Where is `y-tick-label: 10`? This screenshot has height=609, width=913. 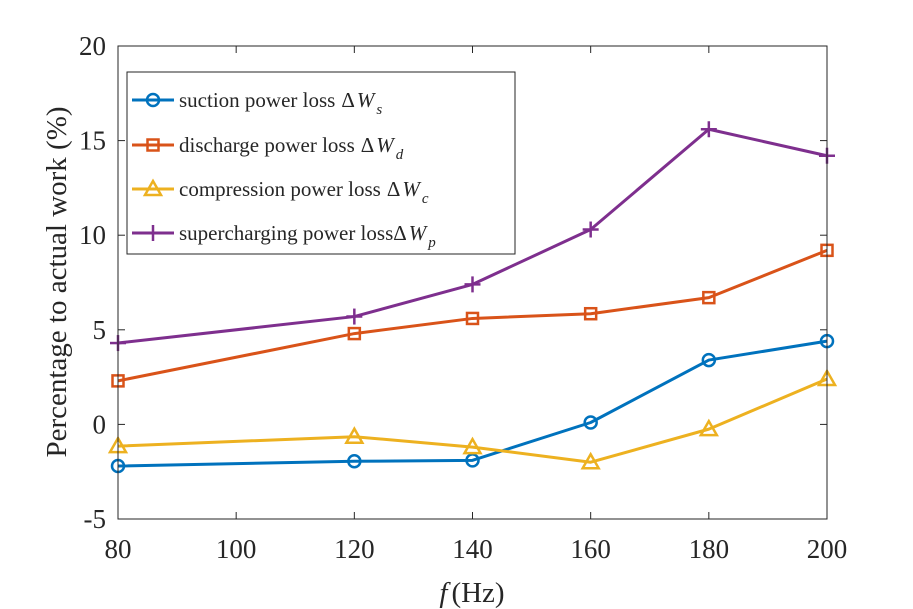 y-tick-label: 10 is located at coordinates (92, 235).